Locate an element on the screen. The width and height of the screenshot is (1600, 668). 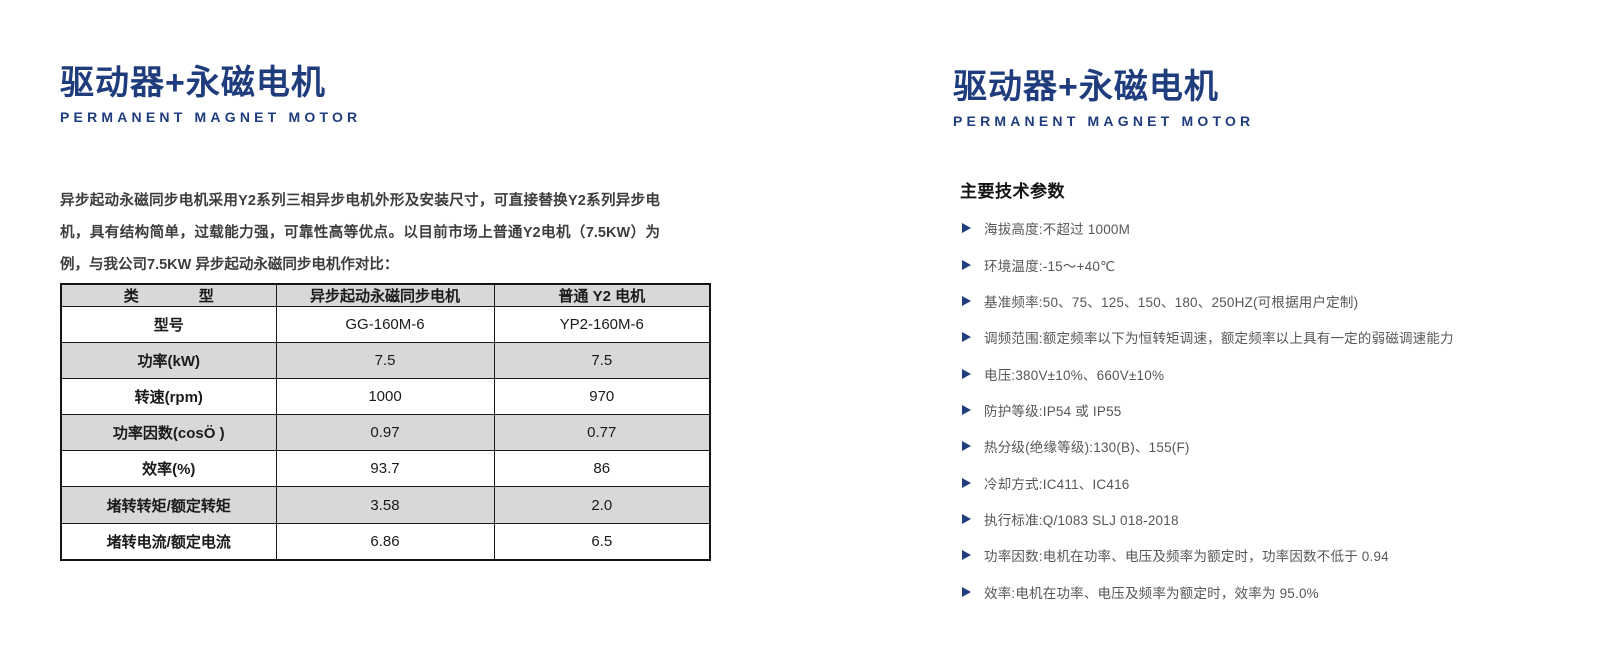
param-text: 冷却方式:IC411、IC416 is located at coordinates (1057, 484).